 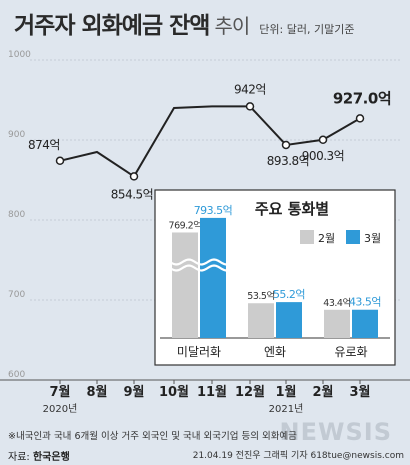 I want to click on data-label: 927.0억, so click(x=362, y=98).